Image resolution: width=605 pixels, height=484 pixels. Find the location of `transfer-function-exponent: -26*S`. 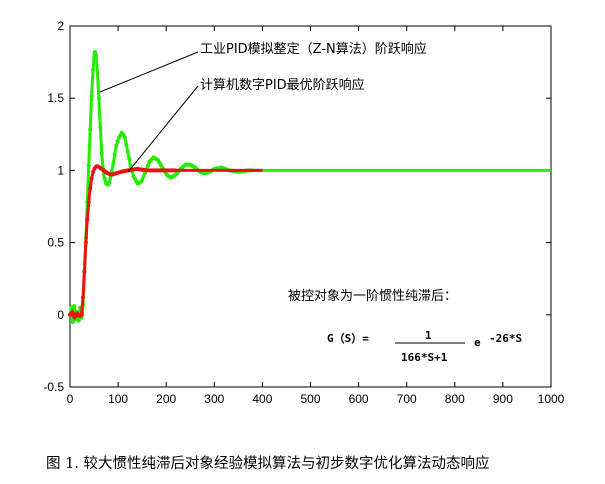

transfer-function-exponent: -26*S is located at coordinates (505, 338).